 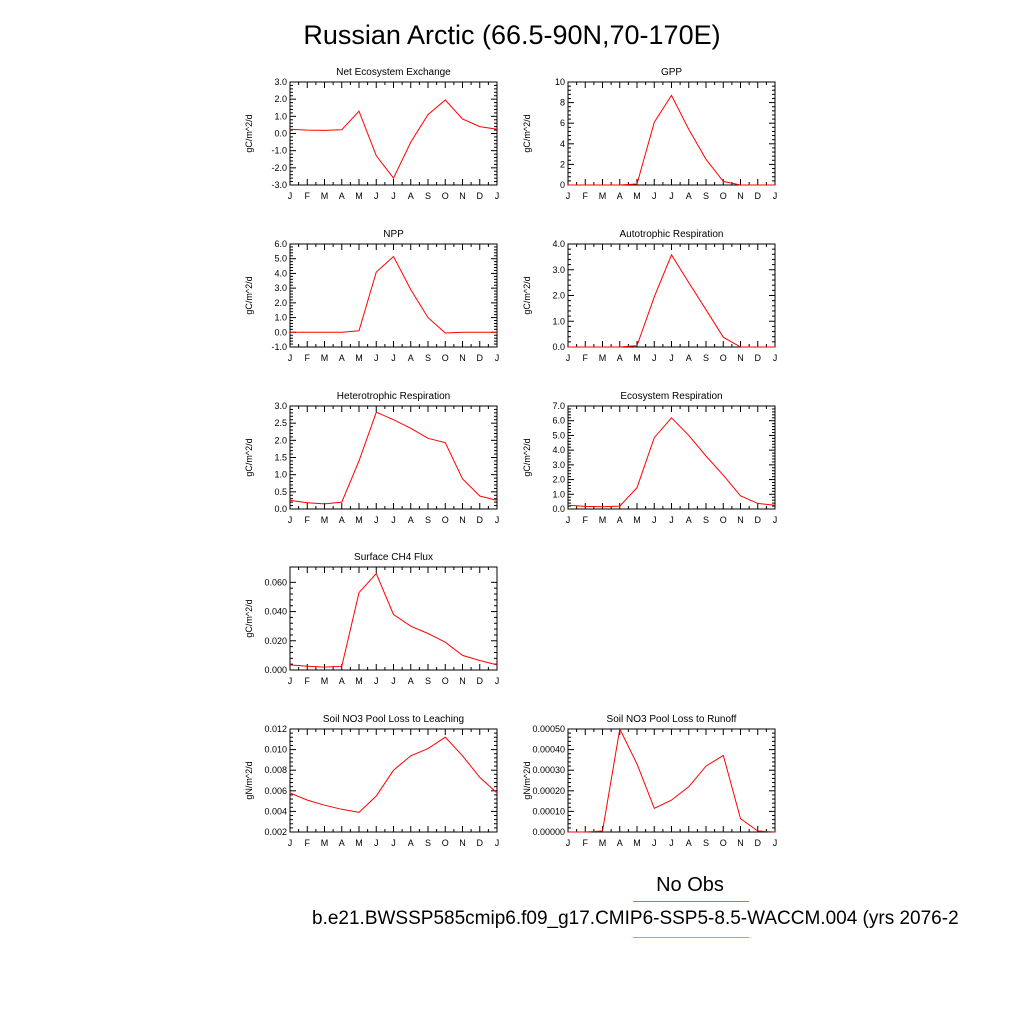 I want to click on y-tick-label: 0.002, so click(x=275, y=832).